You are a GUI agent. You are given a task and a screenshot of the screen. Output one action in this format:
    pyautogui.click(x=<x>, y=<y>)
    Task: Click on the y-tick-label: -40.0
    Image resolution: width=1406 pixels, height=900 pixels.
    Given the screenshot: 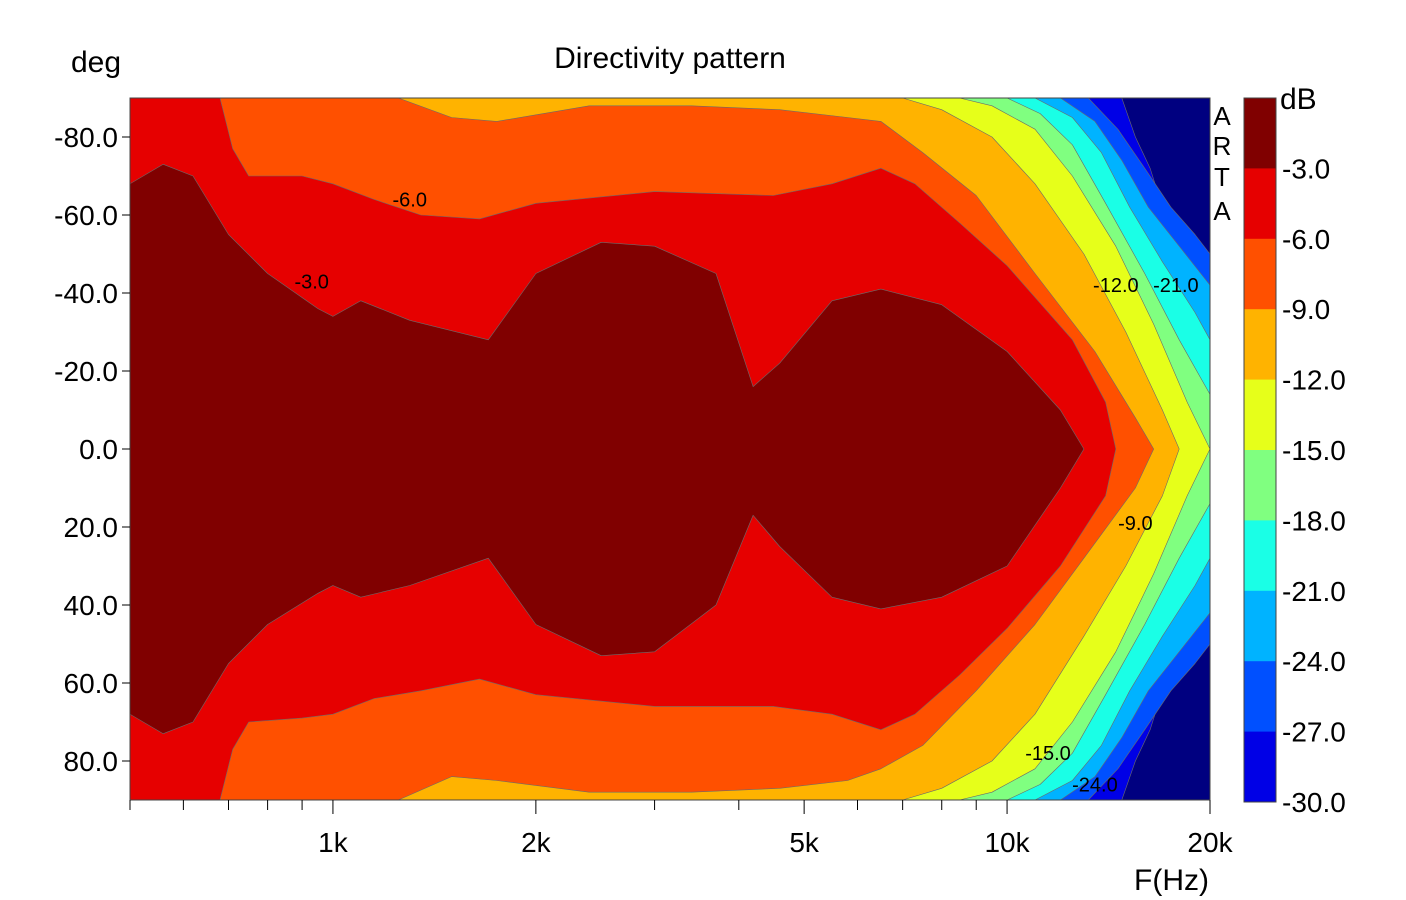 What is the action you would take?
    pyautogui.click(x=86, y=293)
    